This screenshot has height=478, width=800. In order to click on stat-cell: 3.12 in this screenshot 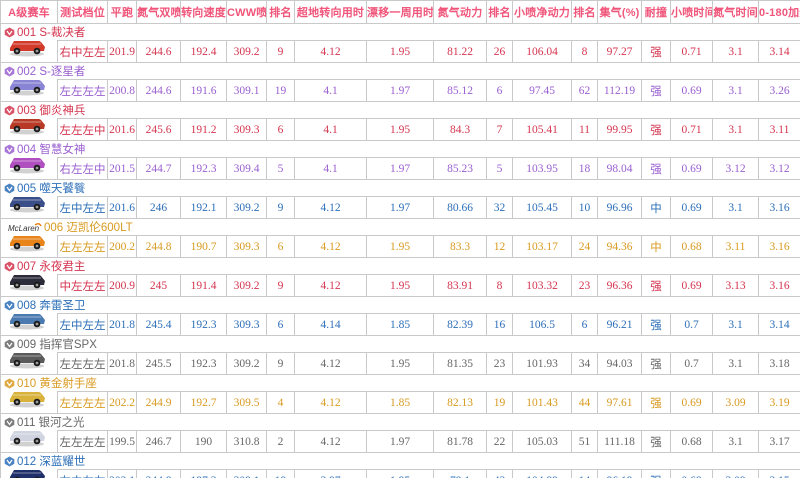, I will do `click(779, 168)`.